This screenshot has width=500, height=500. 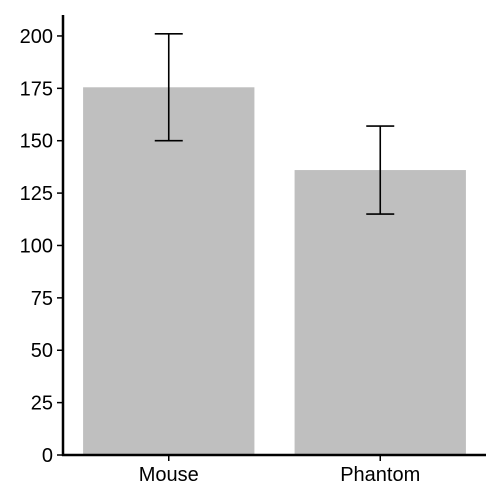 What do you see at coordinates (36, 89) in the screenshot?
I see `y-tick-label: 175` at bounding box center [36, 89].